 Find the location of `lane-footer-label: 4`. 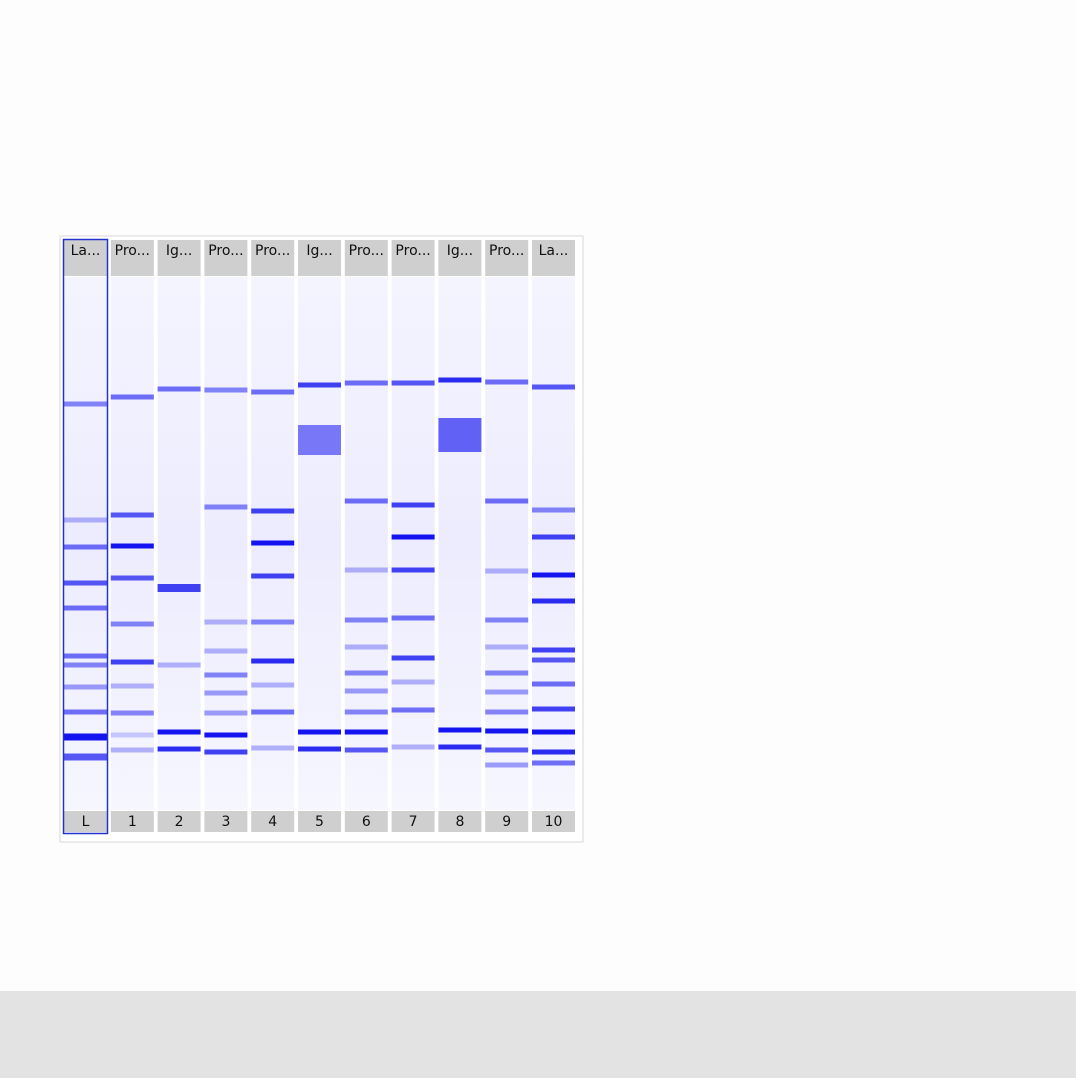

lane-footer-label: 4 is located at coordinates (272, 822).